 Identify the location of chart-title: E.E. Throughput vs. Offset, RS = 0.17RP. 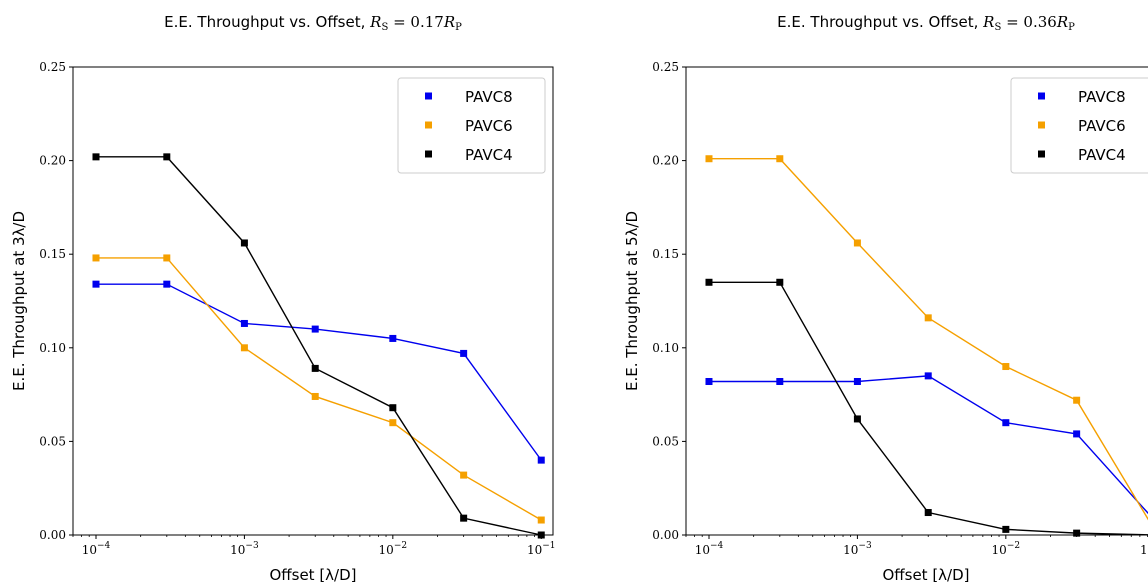
(313, 23).